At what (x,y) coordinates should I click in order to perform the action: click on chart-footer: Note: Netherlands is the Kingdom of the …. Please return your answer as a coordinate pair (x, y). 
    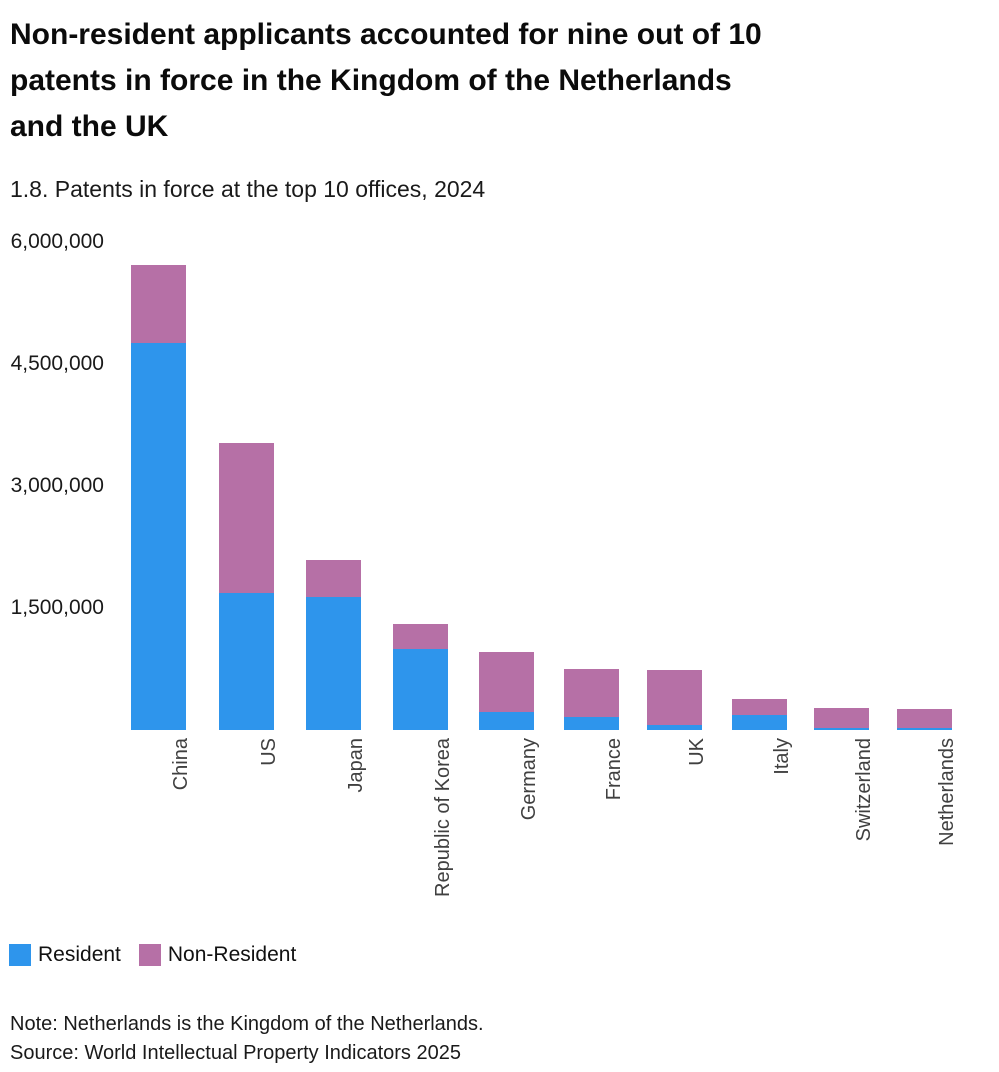
    Looking at the image, I should click on (247, 1039).